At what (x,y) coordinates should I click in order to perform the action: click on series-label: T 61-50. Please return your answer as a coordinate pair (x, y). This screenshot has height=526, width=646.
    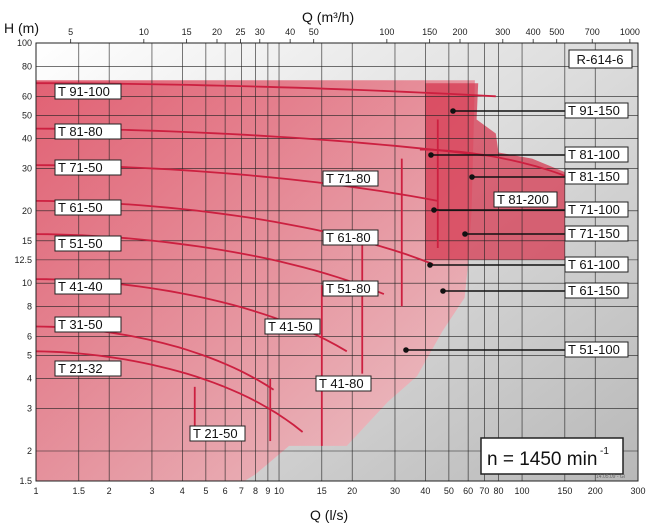
    Looking at the image, I should click on (80, 207).